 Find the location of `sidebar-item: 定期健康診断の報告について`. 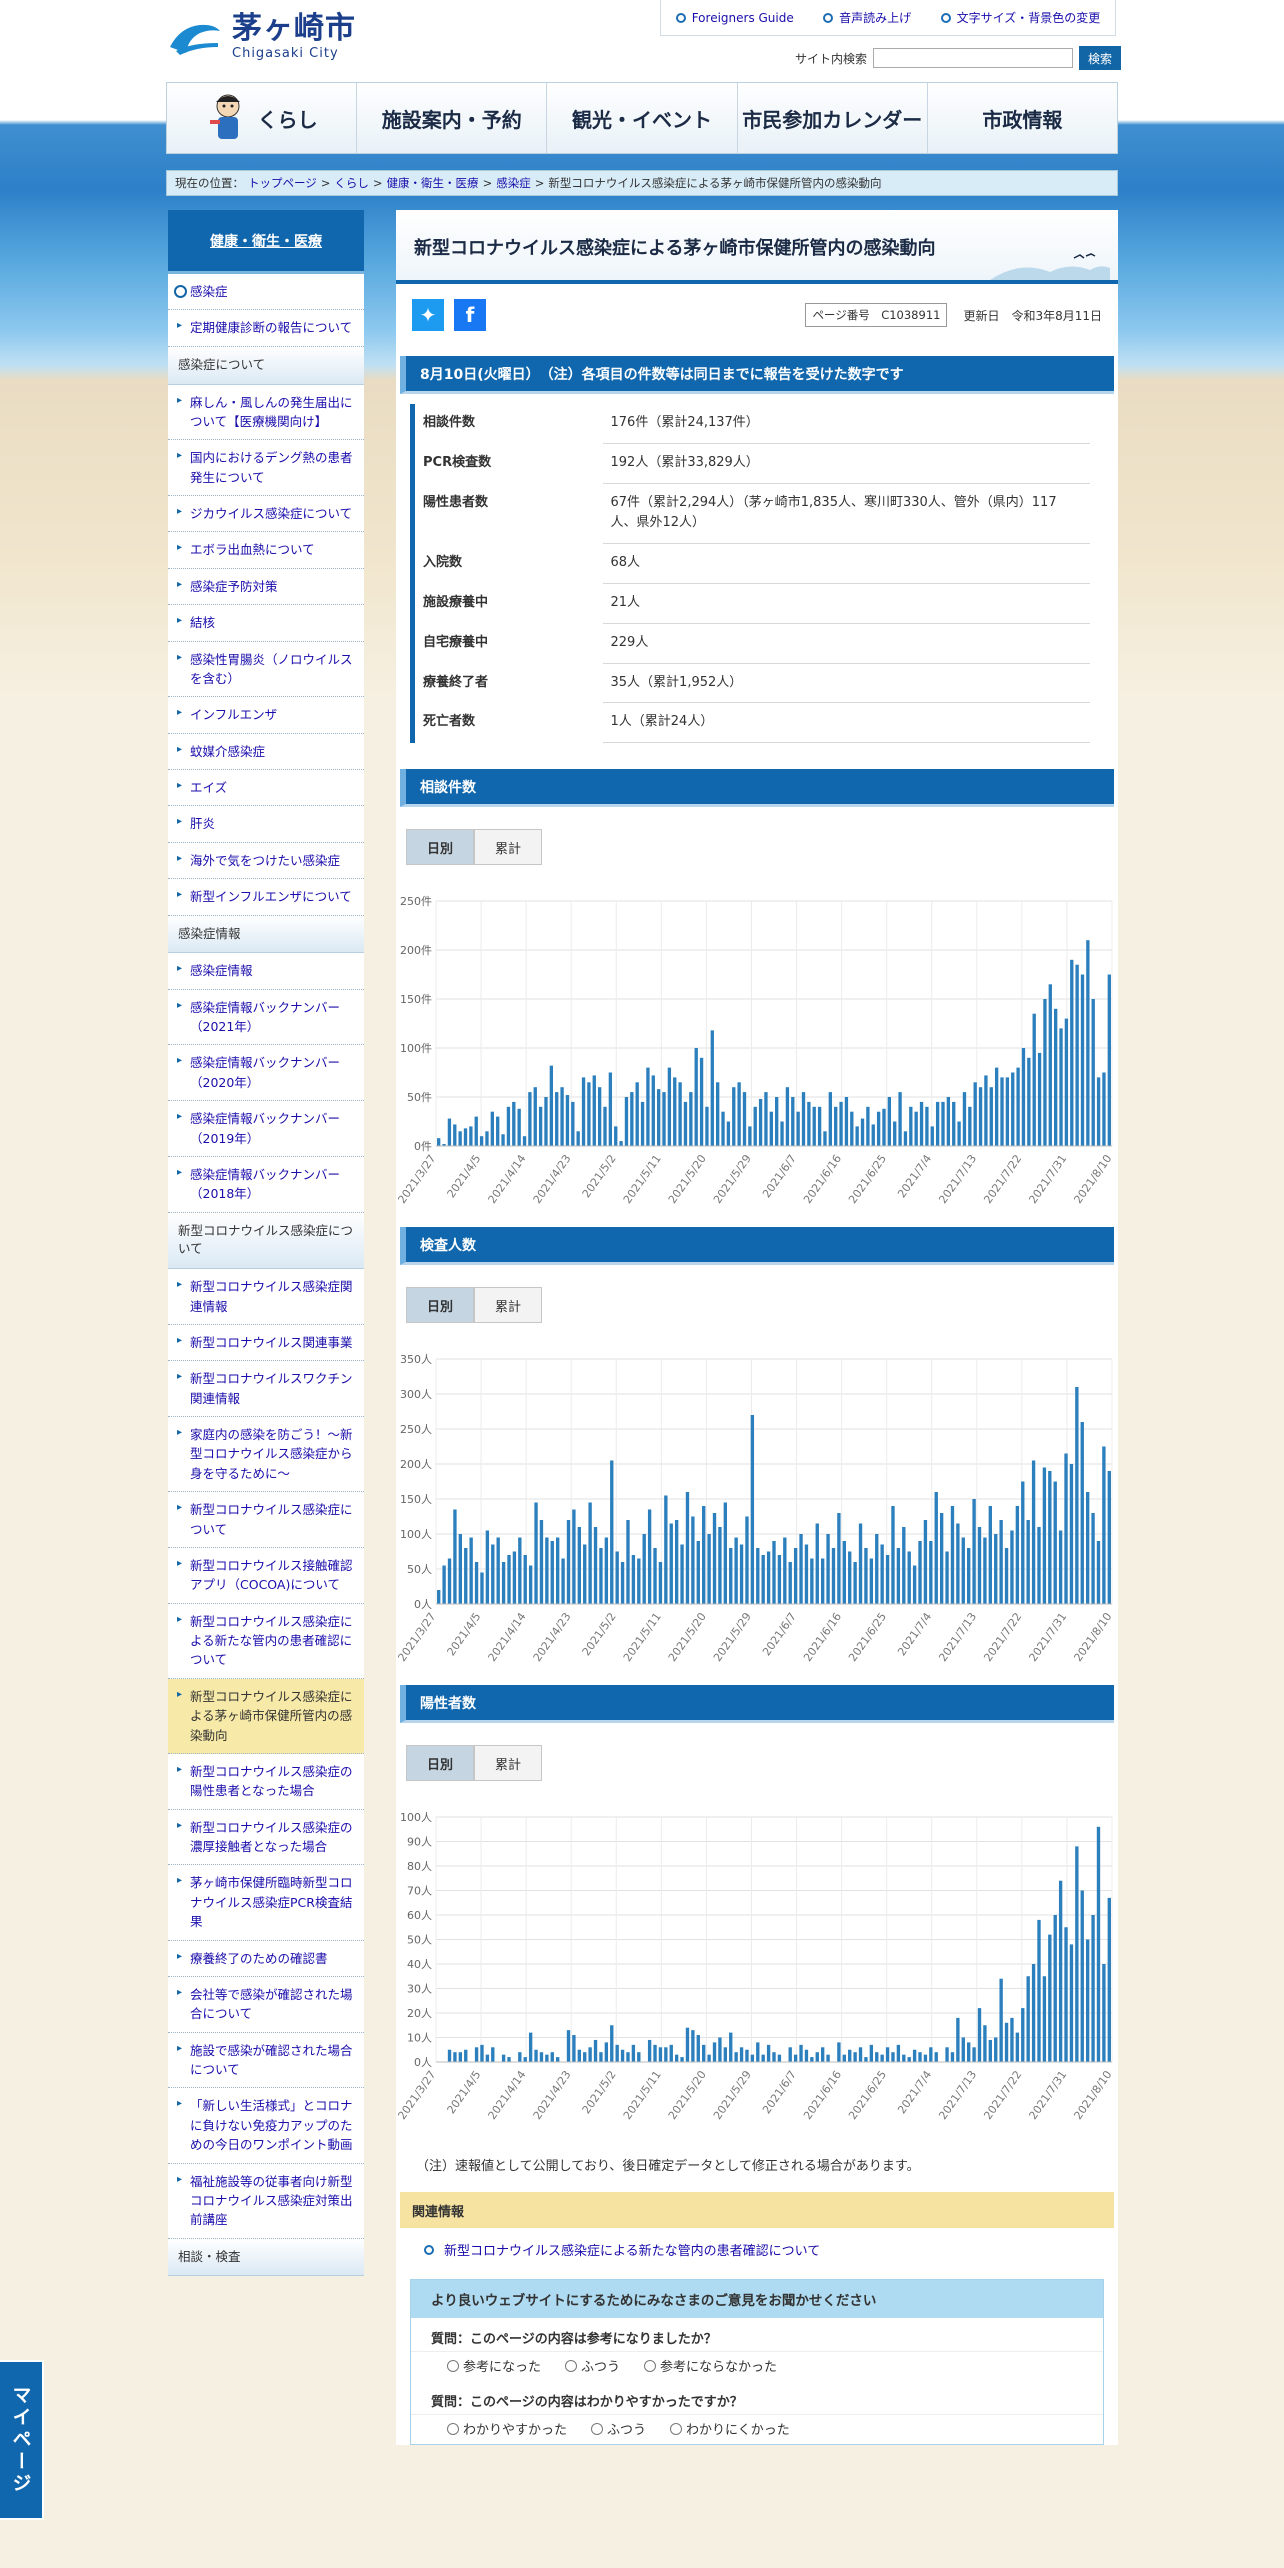

sidebar-item: 定期健康診断の報告について is located at coordinates (266, 328).